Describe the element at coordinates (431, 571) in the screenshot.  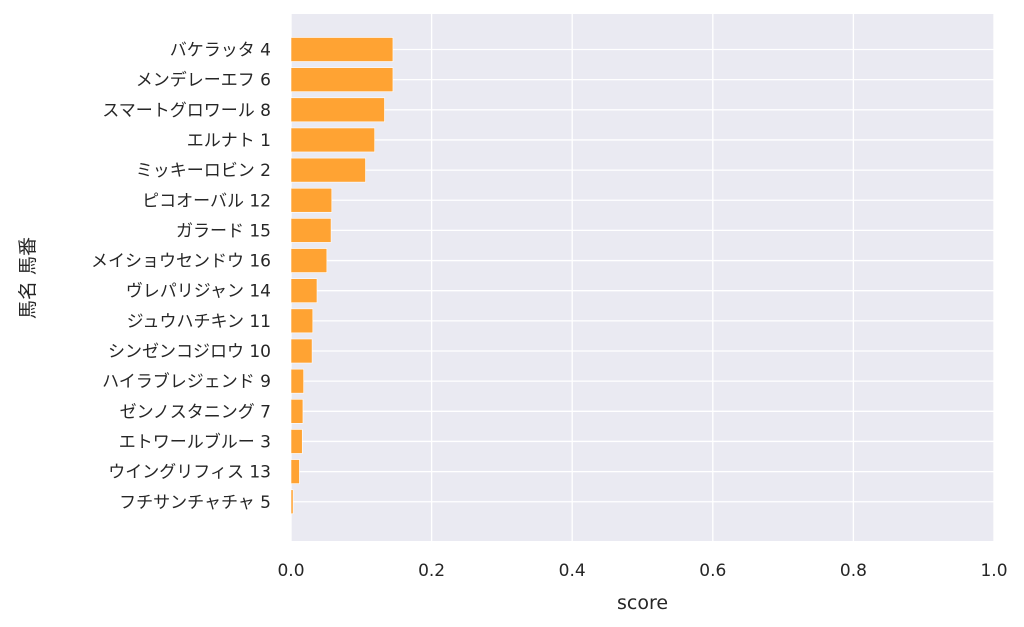
I see `x-tick-label: 0.2` at that location.